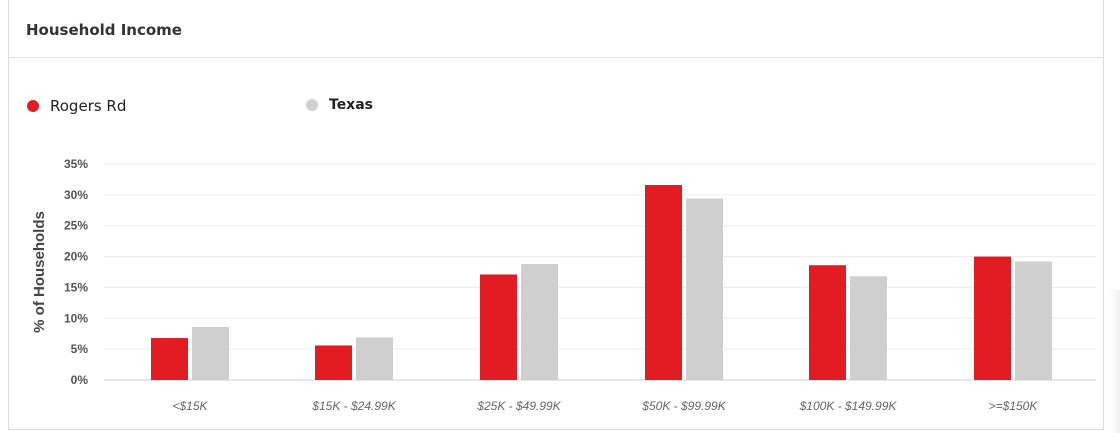  I want to click on legend-item-rogers-rd: Rogers Rd, so click(76, 106).